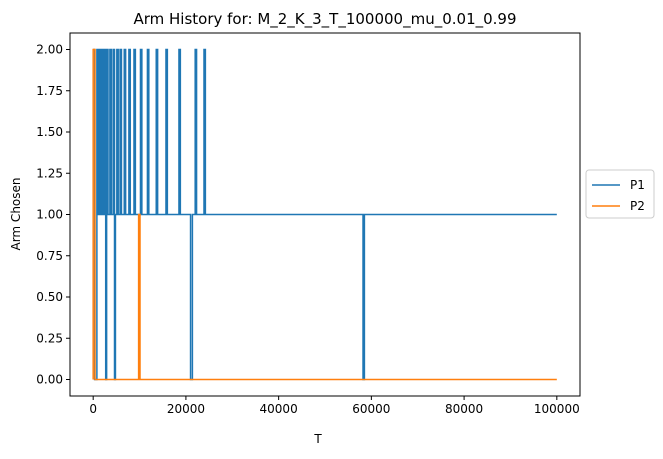  What do you see at coordinates (49, 50) in the screenshot?
I see `y-tick-label: 2.00` at bounding box center [49, 50].